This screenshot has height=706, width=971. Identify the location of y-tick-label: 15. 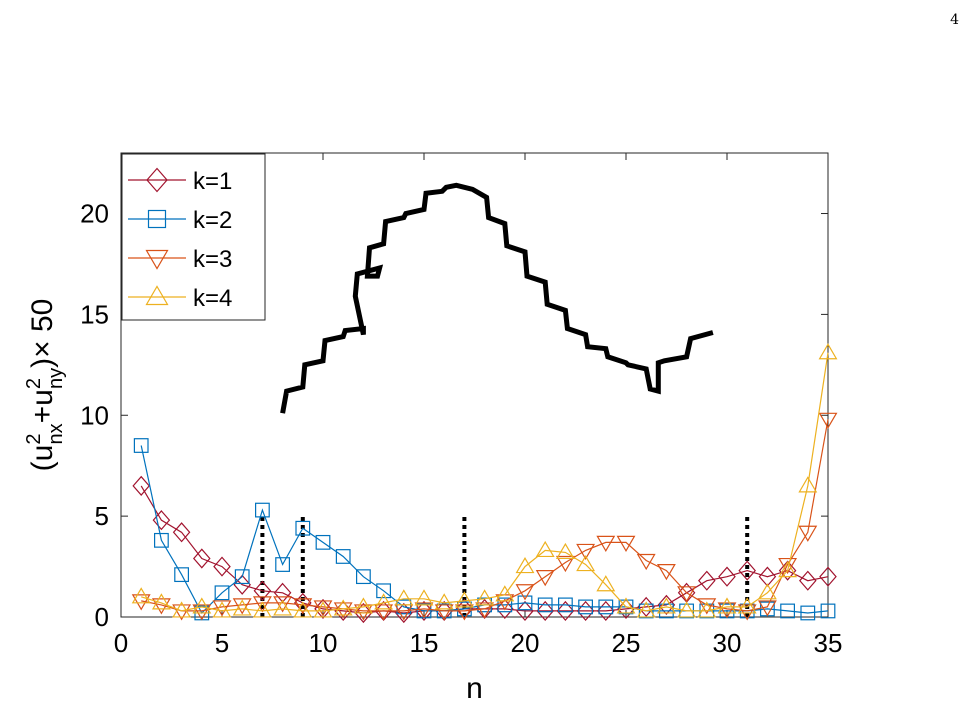
(94, 314).